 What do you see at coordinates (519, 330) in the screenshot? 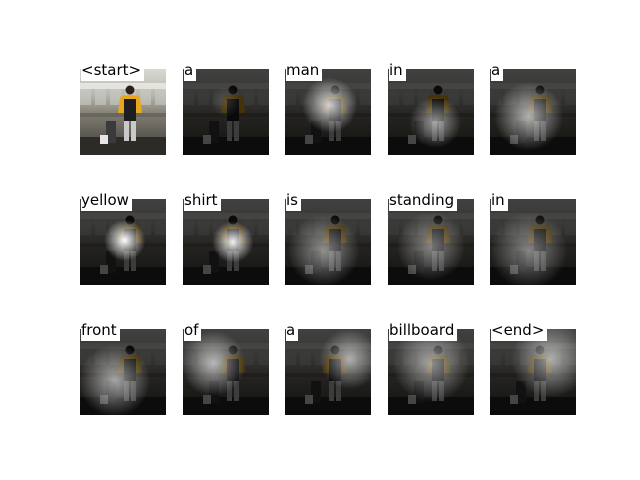
I see `token-label: <end>` at bounding box center [519, 330].